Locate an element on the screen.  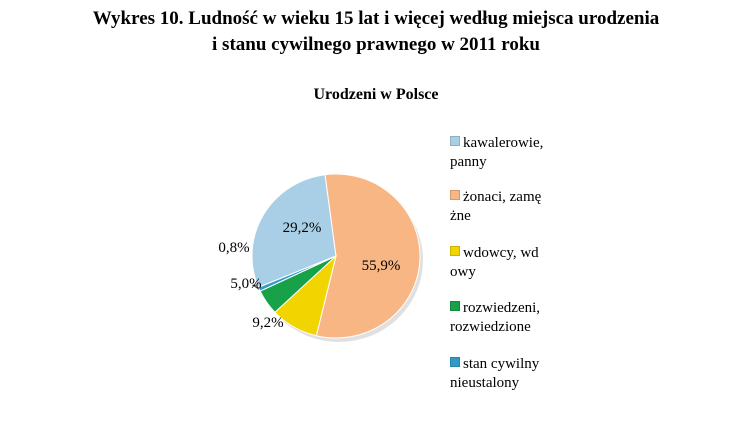
legend-item-nieustalony: stan cywilny nieustalony is located at coordinates (520, 374).